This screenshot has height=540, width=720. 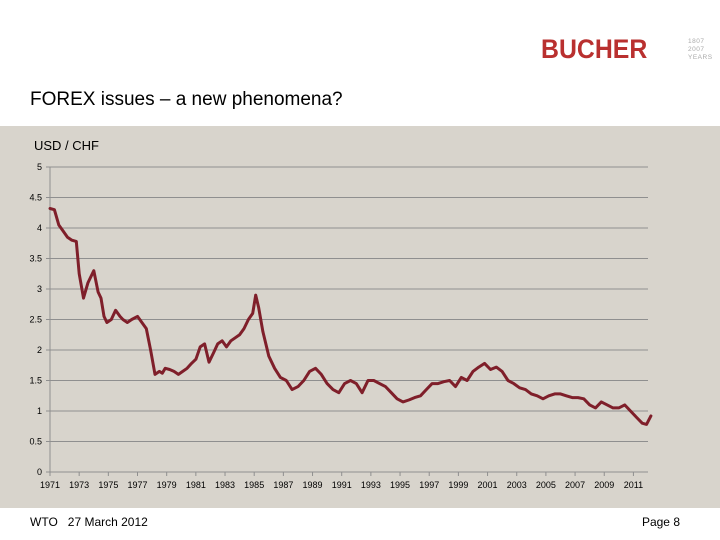 What do you see at coordinates (546, 485) in the screenshot?
I see `x-tick-label: 2005` at bounding box center [546, 485].